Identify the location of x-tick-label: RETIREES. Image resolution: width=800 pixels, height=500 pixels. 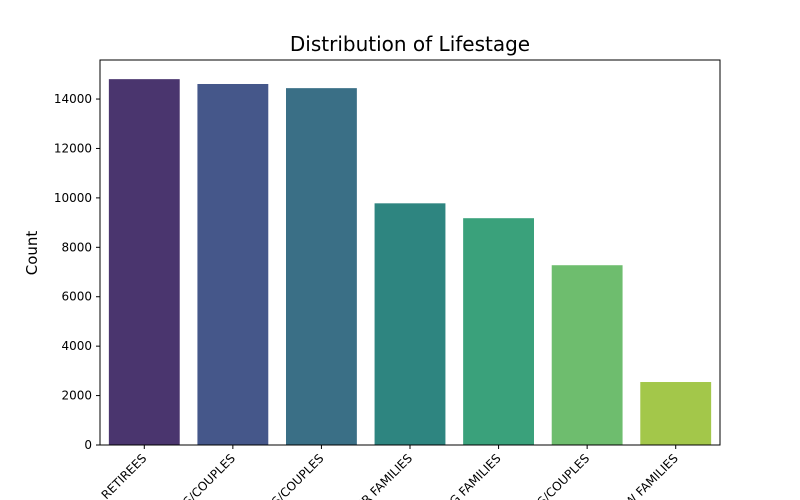
(124, 475).